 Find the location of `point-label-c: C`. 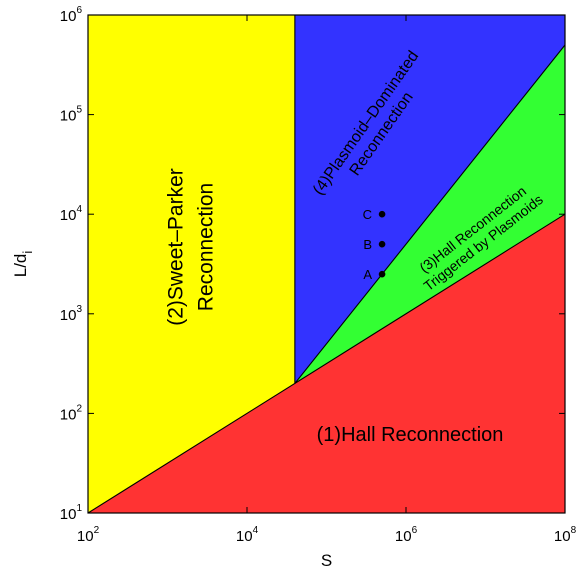

point-label-c: C is located at coordinates (367, 214).